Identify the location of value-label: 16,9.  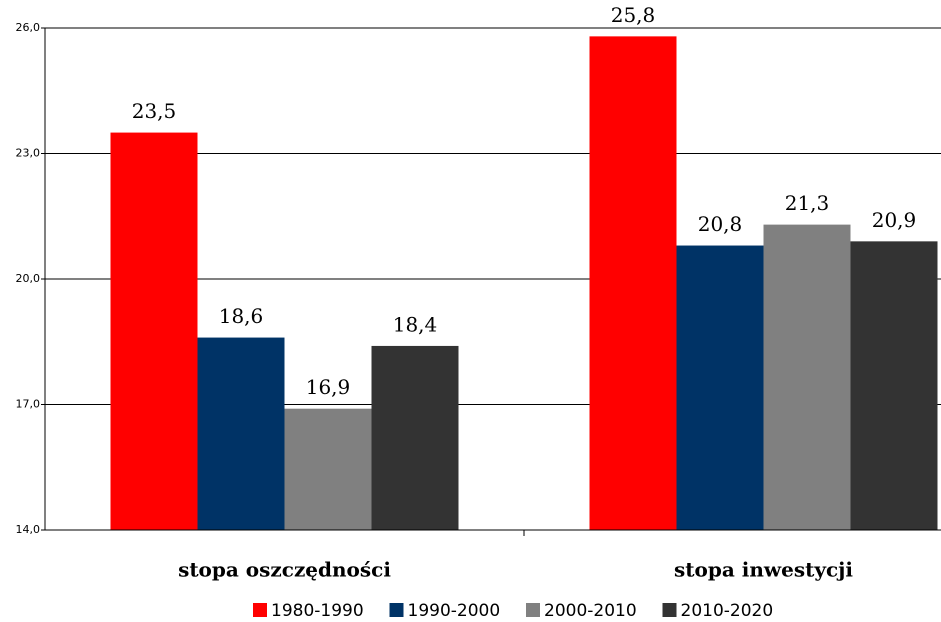
(328, 387).